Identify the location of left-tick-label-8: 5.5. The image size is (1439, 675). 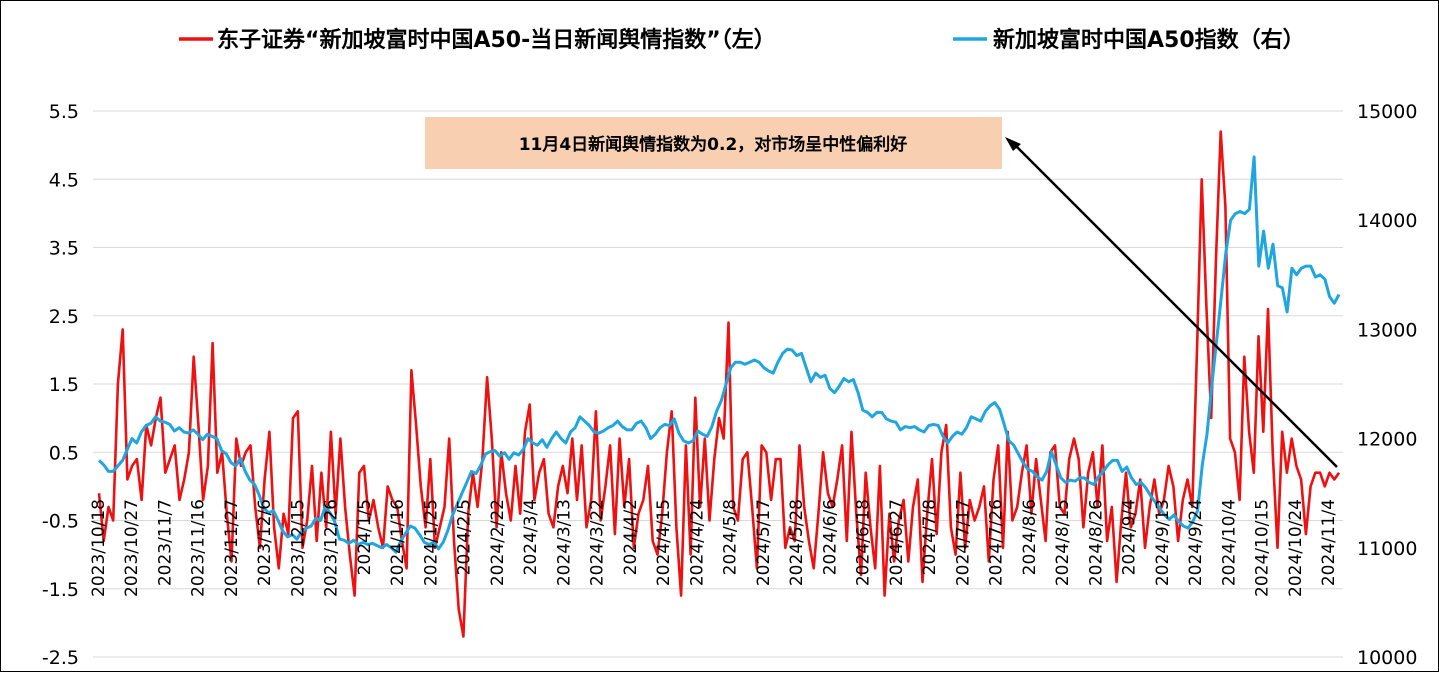
(64, 112).